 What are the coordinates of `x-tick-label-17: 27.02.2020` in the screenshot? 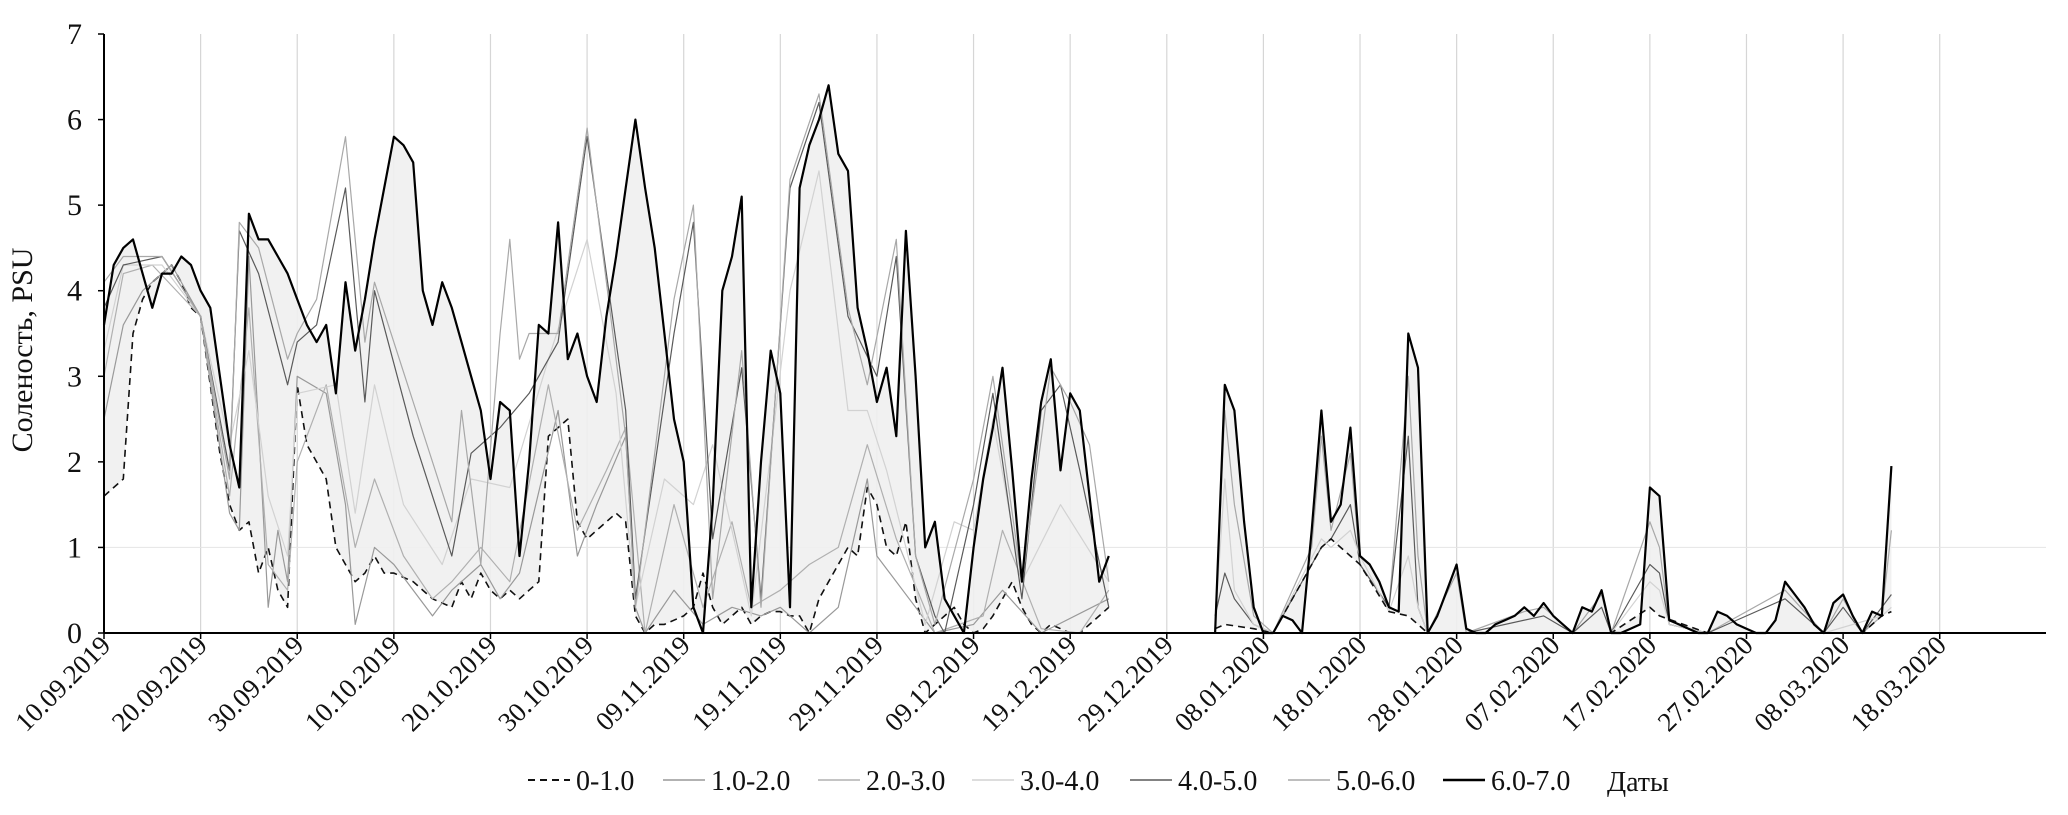 It's located at (1705, 683).